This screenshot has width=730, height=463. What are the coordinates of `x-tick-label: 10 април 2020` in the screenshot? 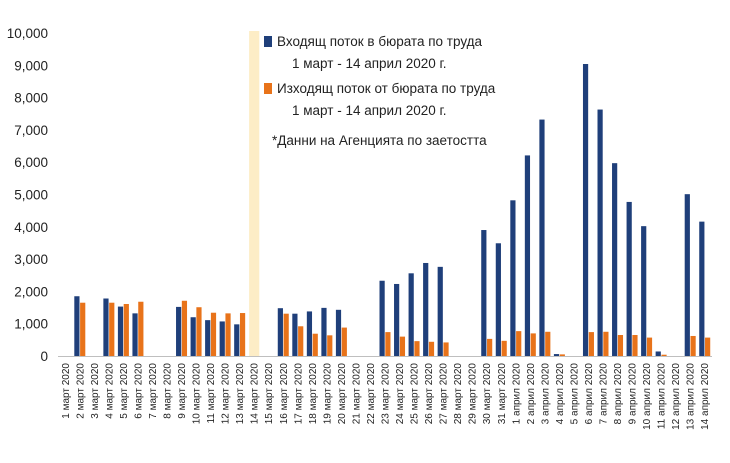 It's located at (647, 396).